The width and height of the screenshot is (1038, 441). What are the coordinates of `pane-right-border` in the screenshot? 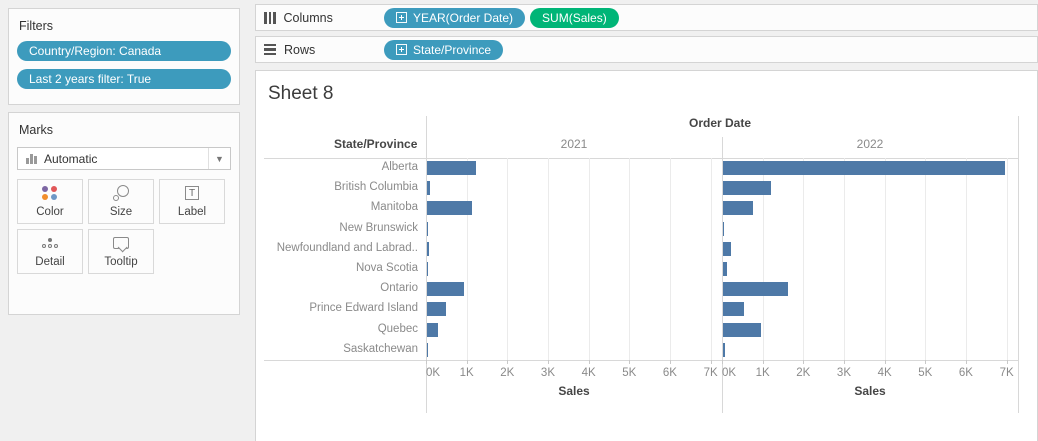 It's located at (1018, 264).